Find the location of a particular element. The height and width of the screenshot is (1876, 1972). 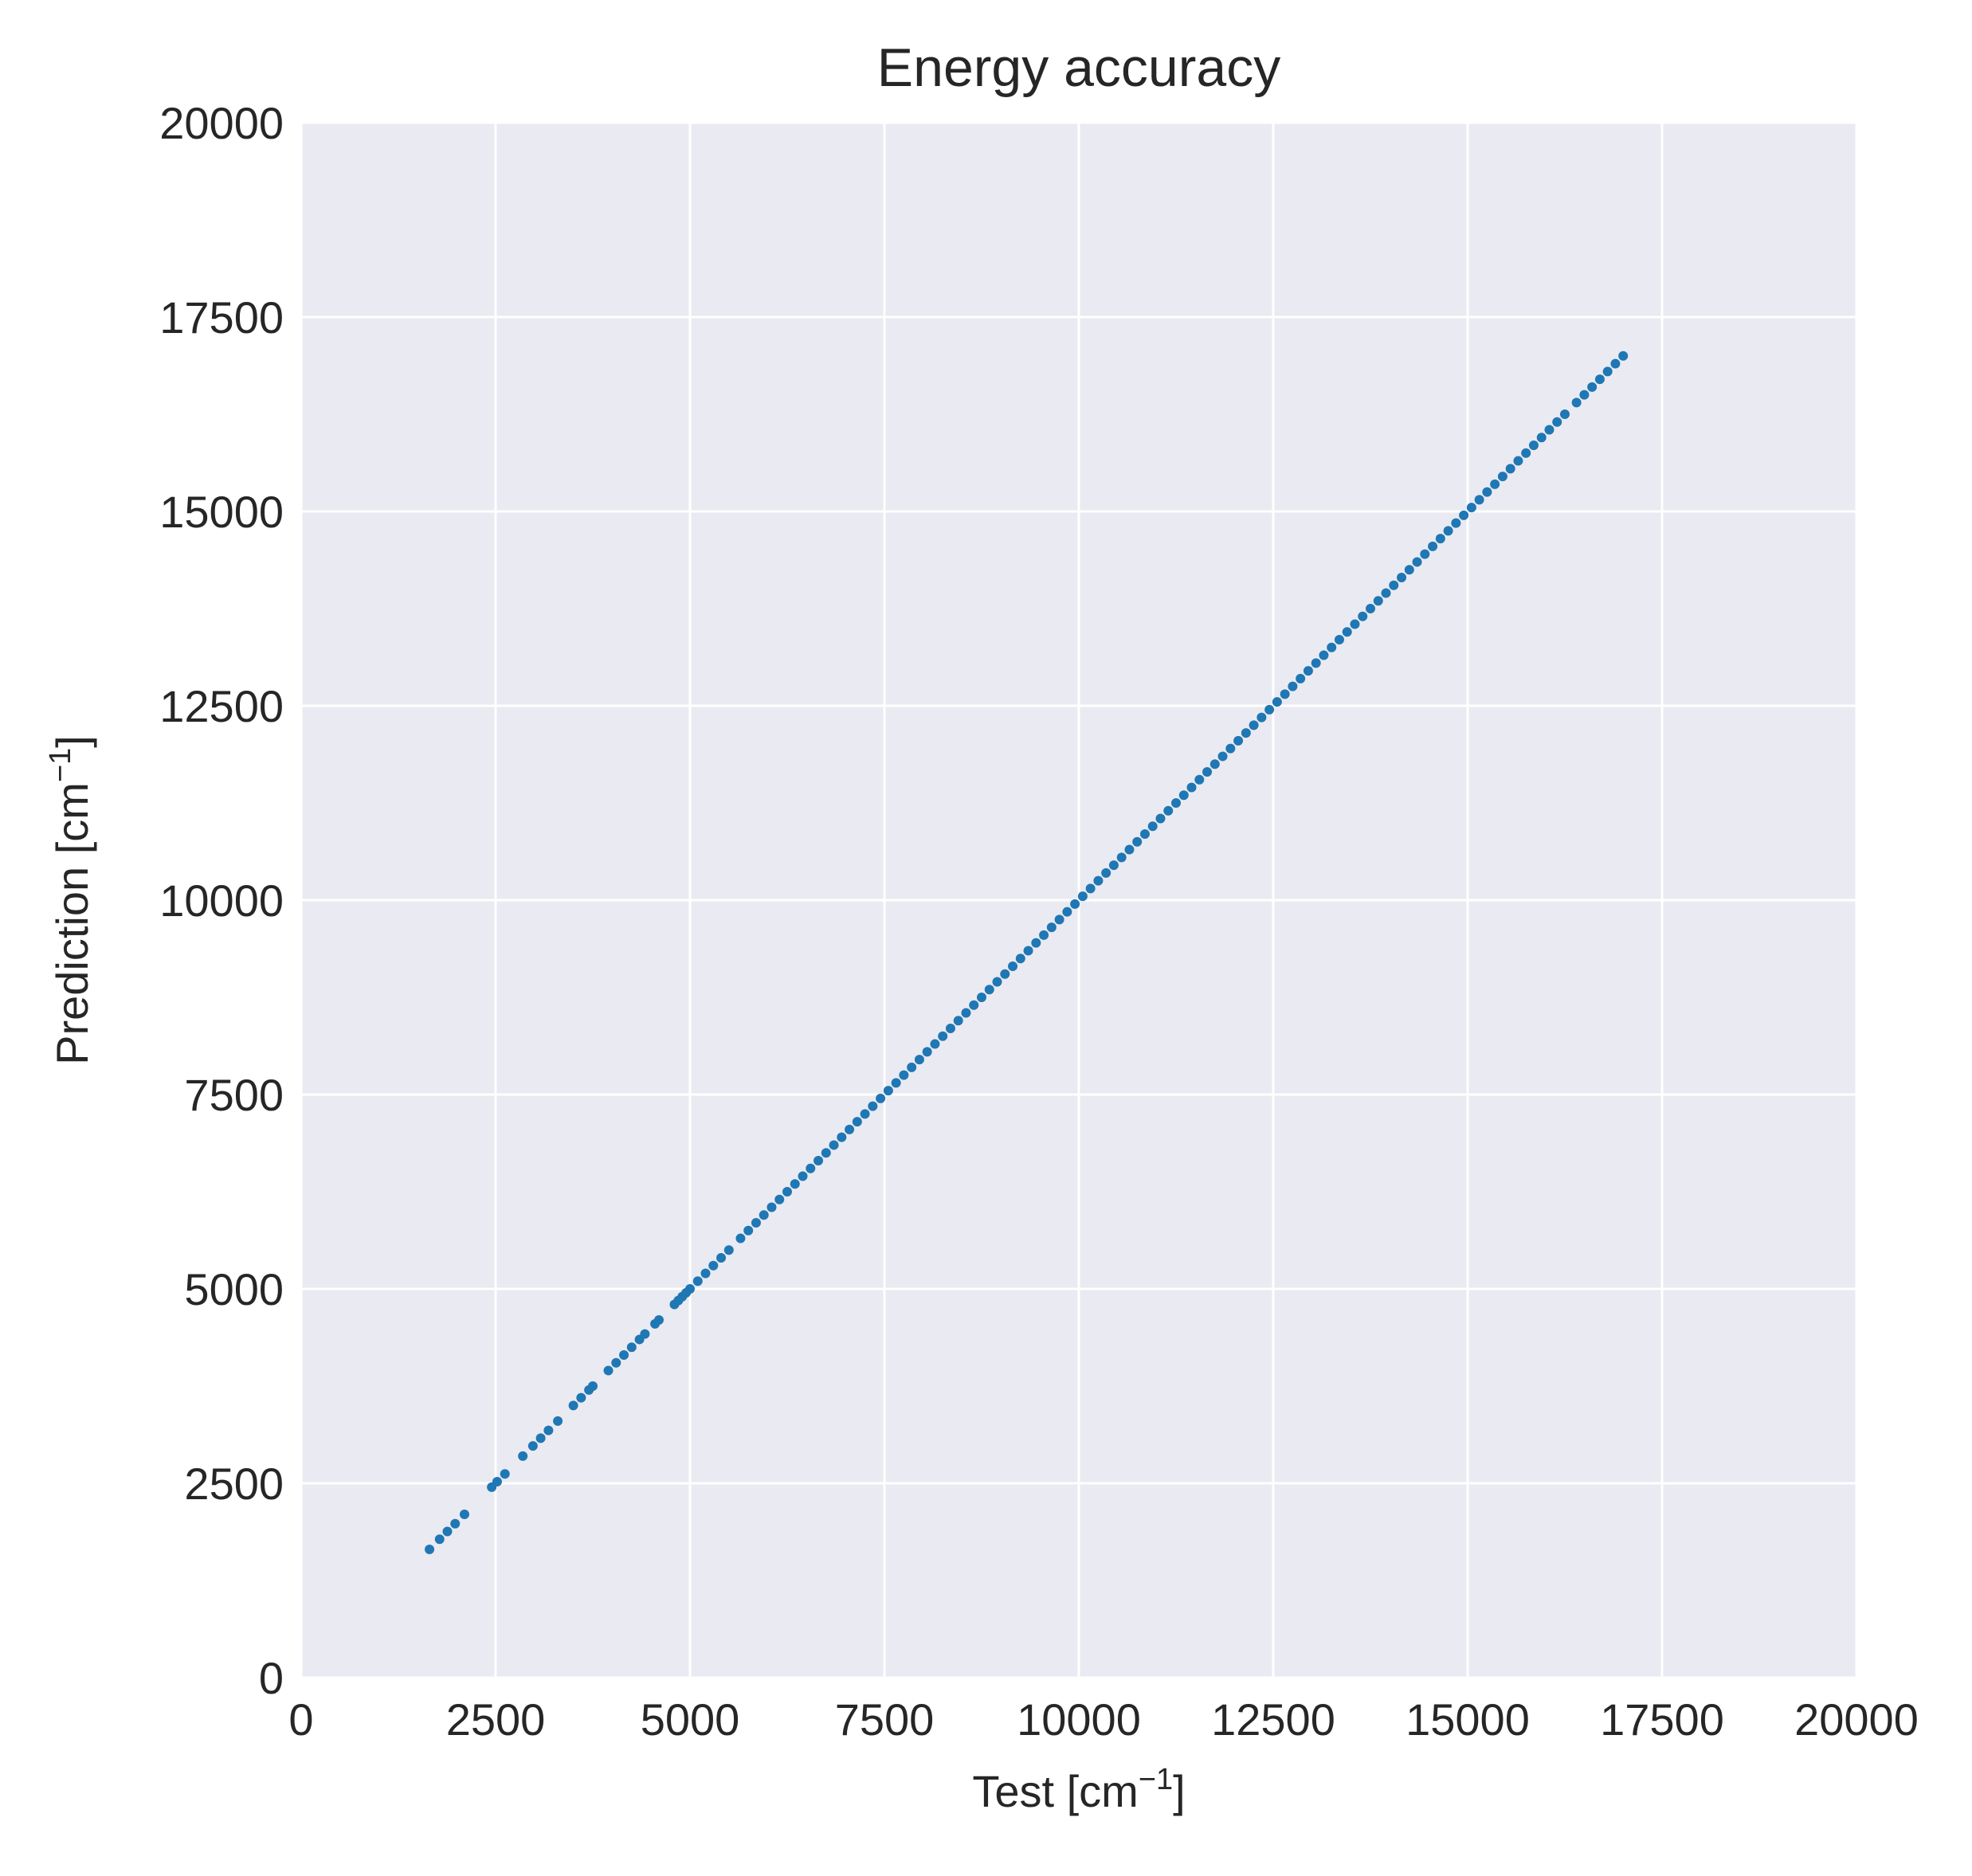

y-tick-label: 5000 is located at coordinates (234, 1289).